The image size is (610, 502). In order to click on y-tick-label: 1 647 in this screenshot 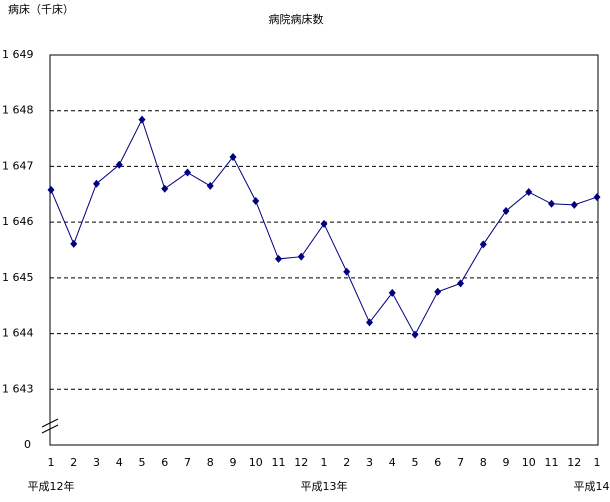, I will do `click(18, 165)`.